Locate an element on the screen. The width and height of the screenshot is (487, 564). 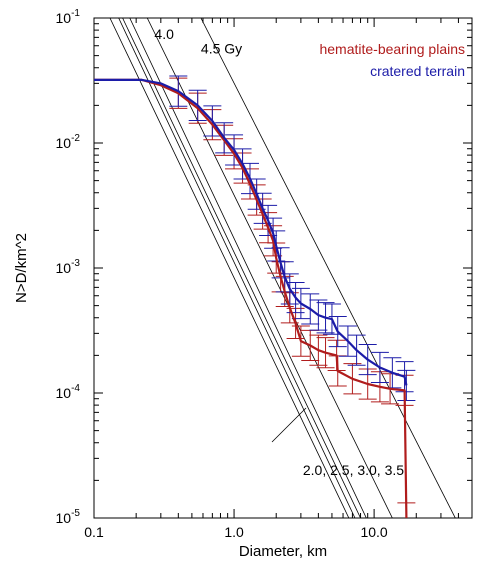
y-tick-exponent: -1 is located at coordinates (75, 13).